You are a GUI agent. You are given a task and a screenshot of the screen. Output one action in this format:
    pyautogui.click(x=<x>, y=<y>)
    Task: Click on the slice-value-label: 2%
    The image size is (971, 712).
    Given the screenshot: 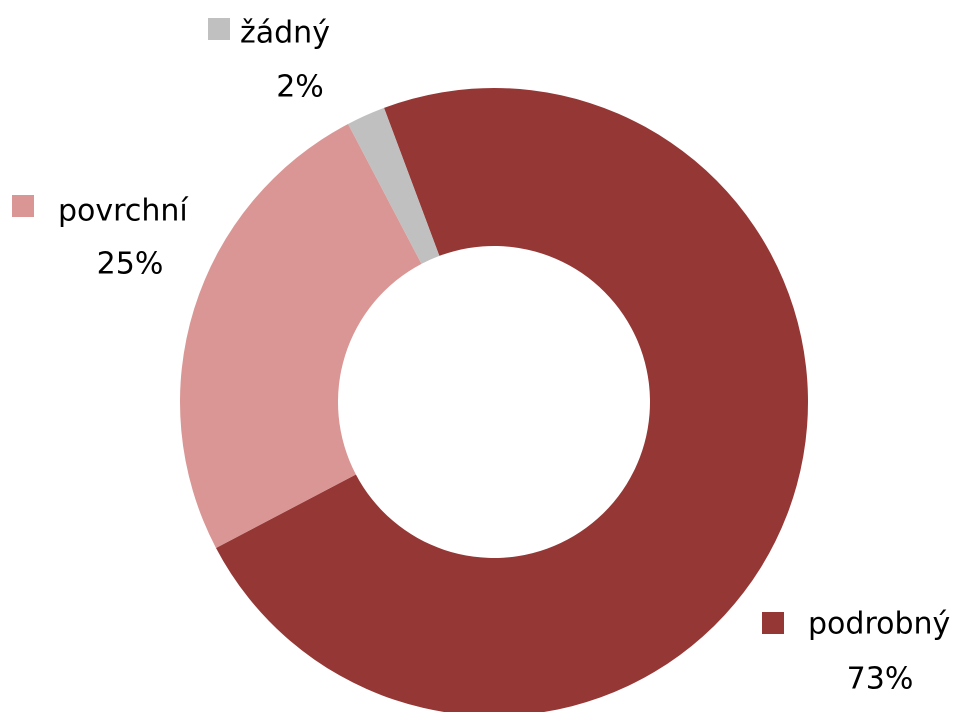 What is the action you would take?
    pyautogui.click(x=300, y=87)
    